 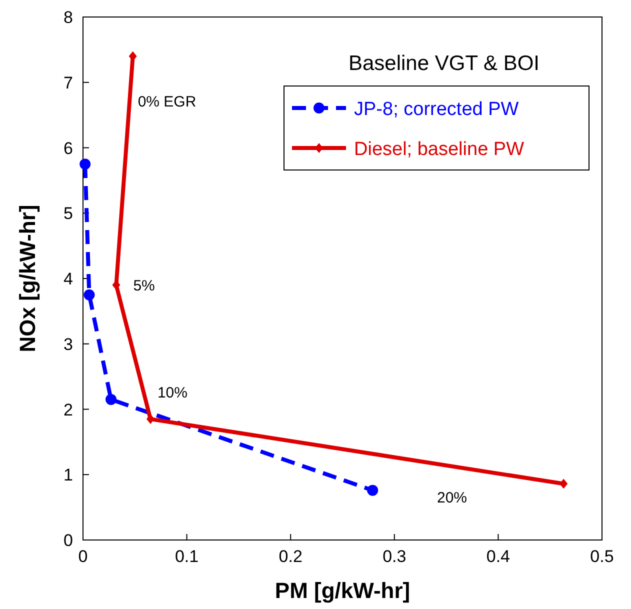 I want to click on annotation: 5%, so click(x=144, y=285).